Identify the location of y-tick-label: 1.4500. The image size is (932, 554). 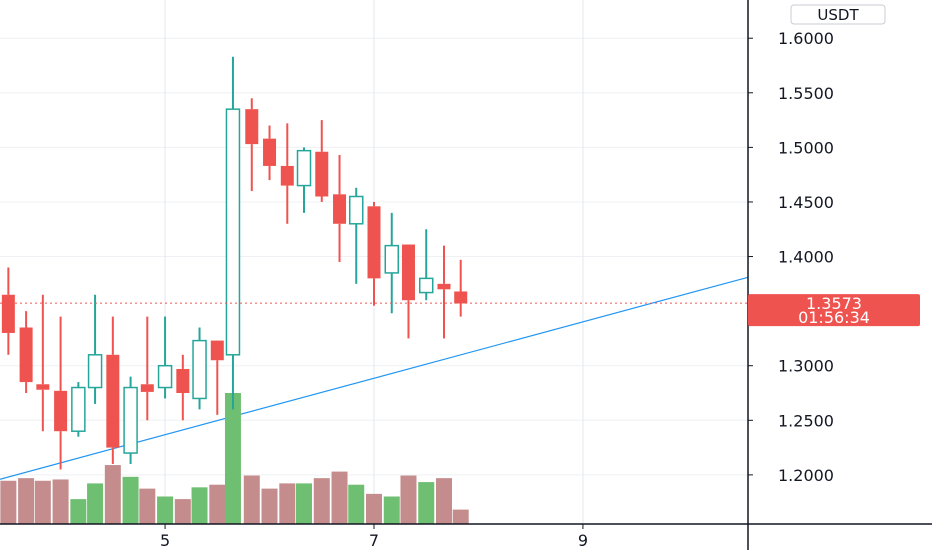
(806, 202).